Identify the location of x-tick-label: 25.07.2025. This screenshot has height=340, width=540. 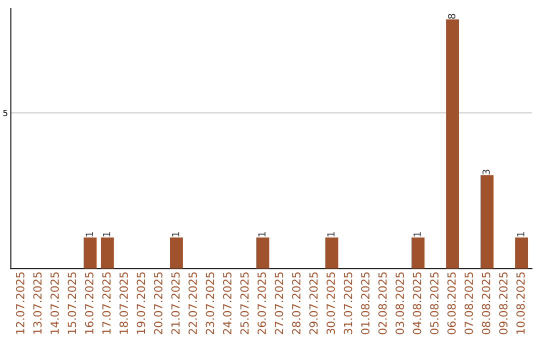
(244, 303).